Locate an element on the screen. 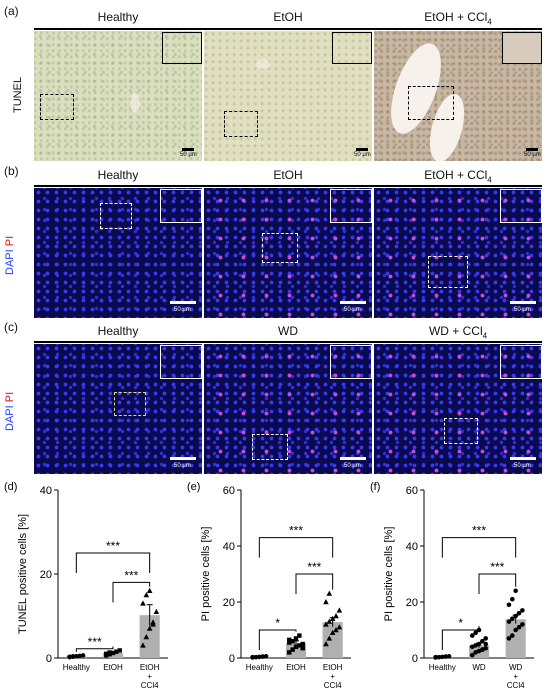 The image size is (550, 688). dapi-inset-healthy is located at coordinates (181, 206).